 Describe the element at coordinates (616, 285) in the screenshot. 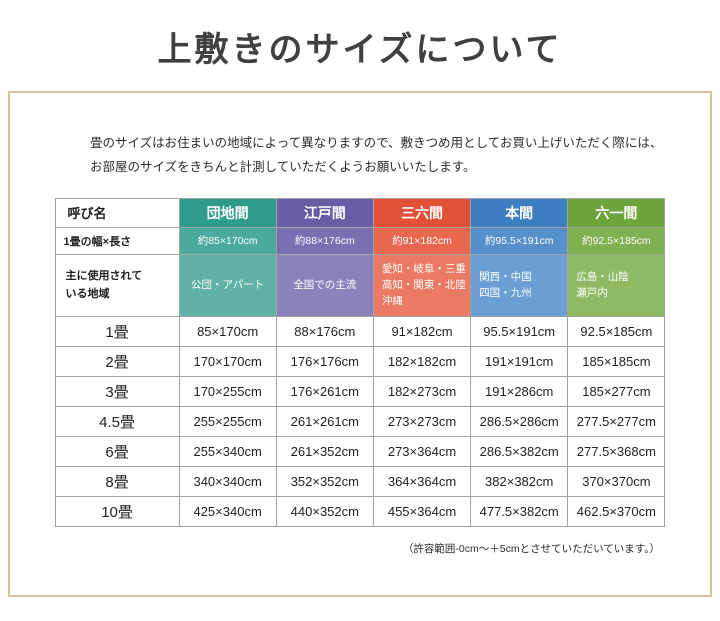

I see `region-value: 広島・山陰 瀬戸内` at that location.